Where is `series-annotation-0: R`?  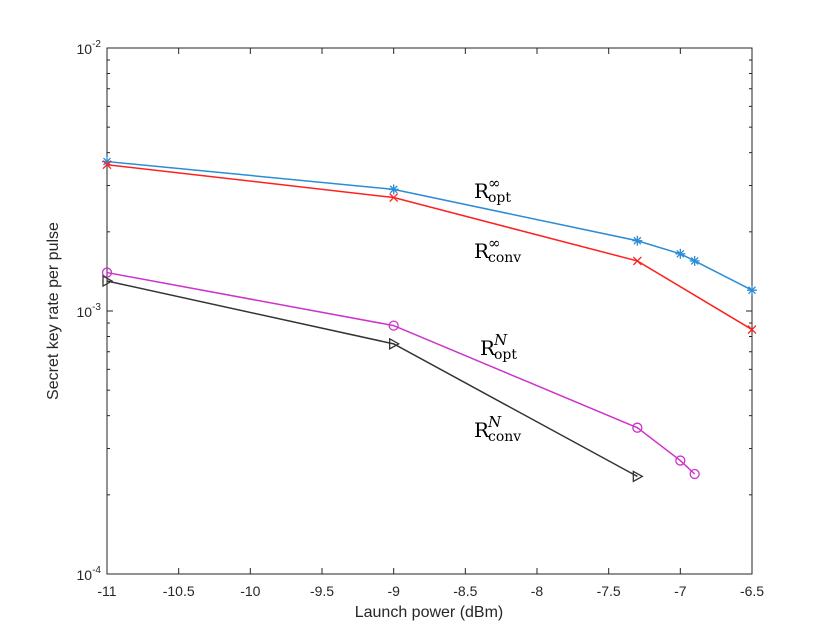
series-annotation-0: R is located at coordinates (482, 191).